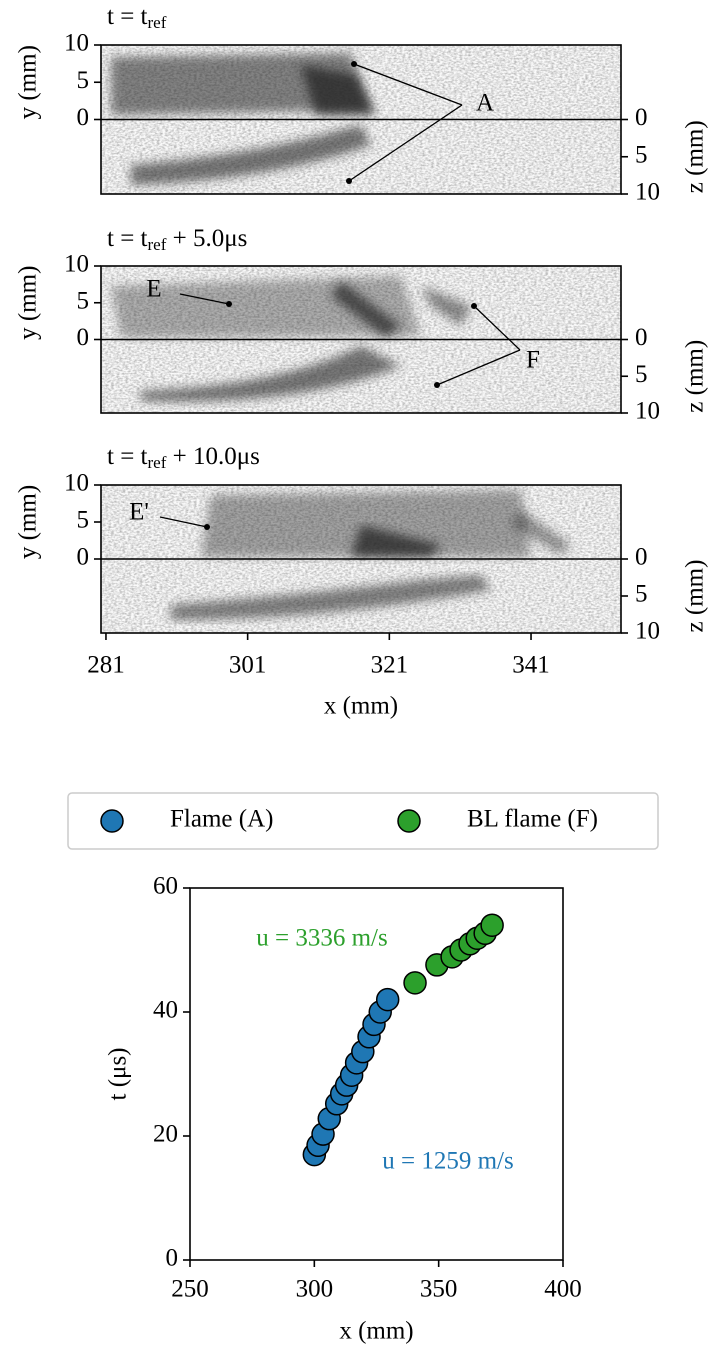 The height and width of the screenshot is (1356, 712). I want to click on x-tick-label: 400, so click(563, 1289).